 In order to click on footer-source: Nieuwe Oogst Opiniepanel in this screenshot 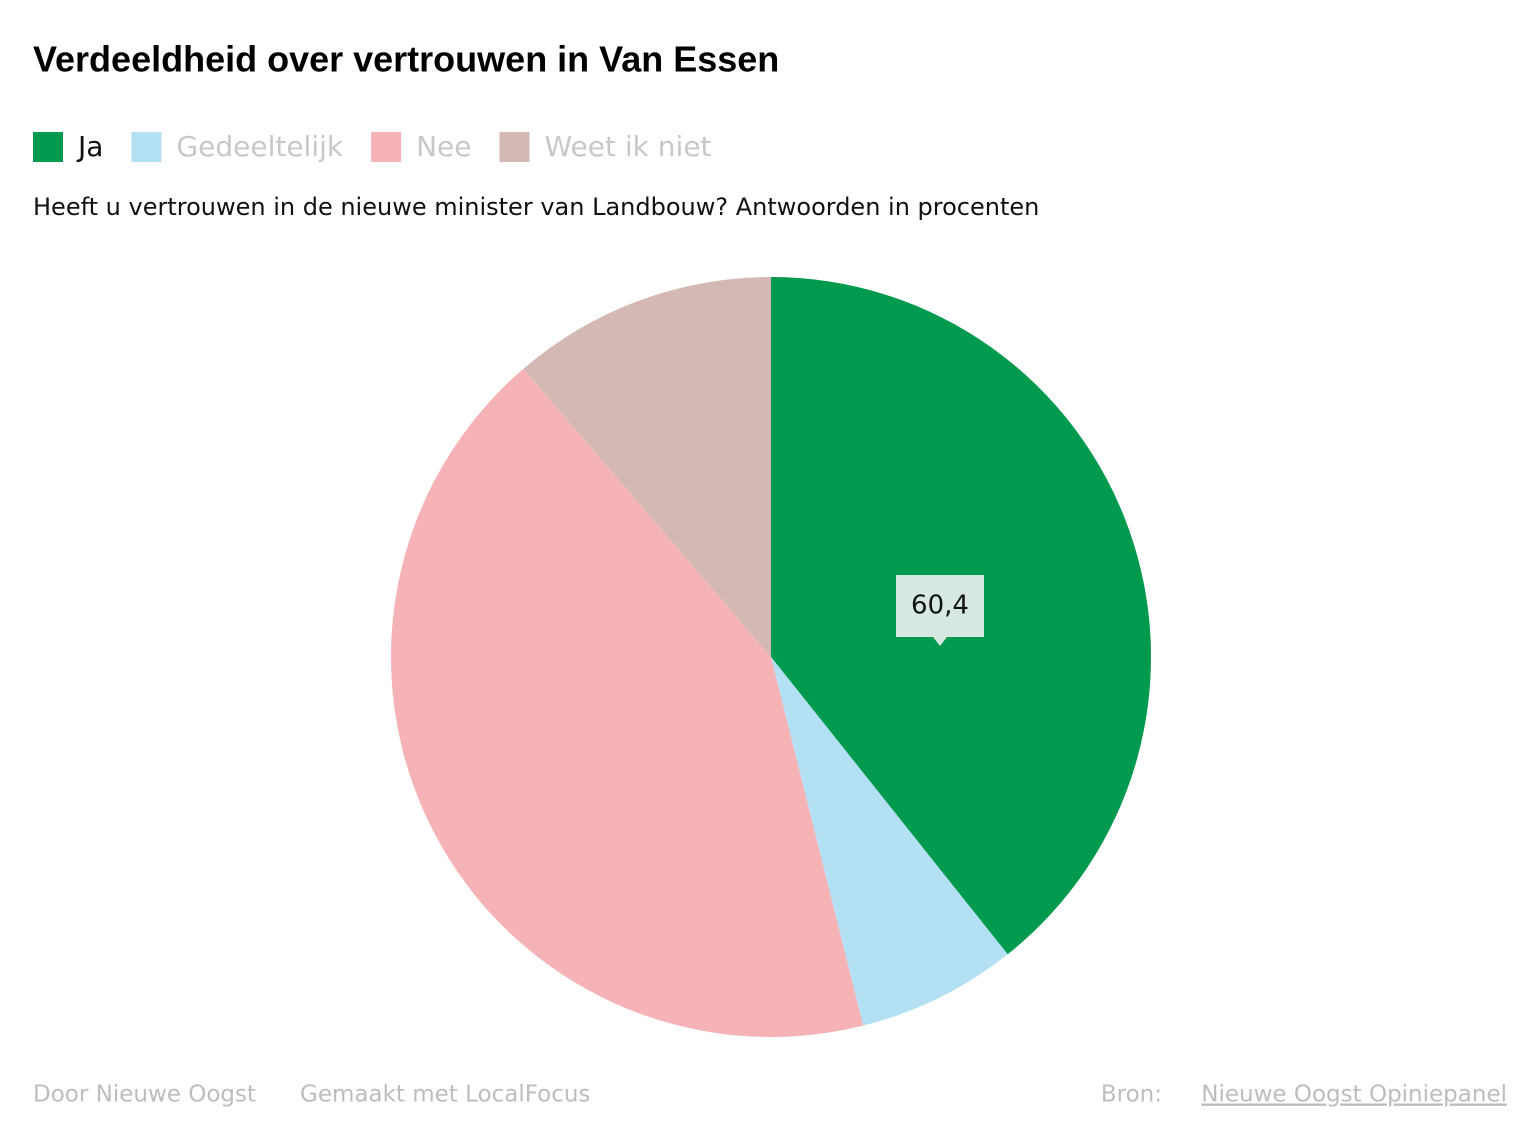, I will do `click(1354, 1095)`.